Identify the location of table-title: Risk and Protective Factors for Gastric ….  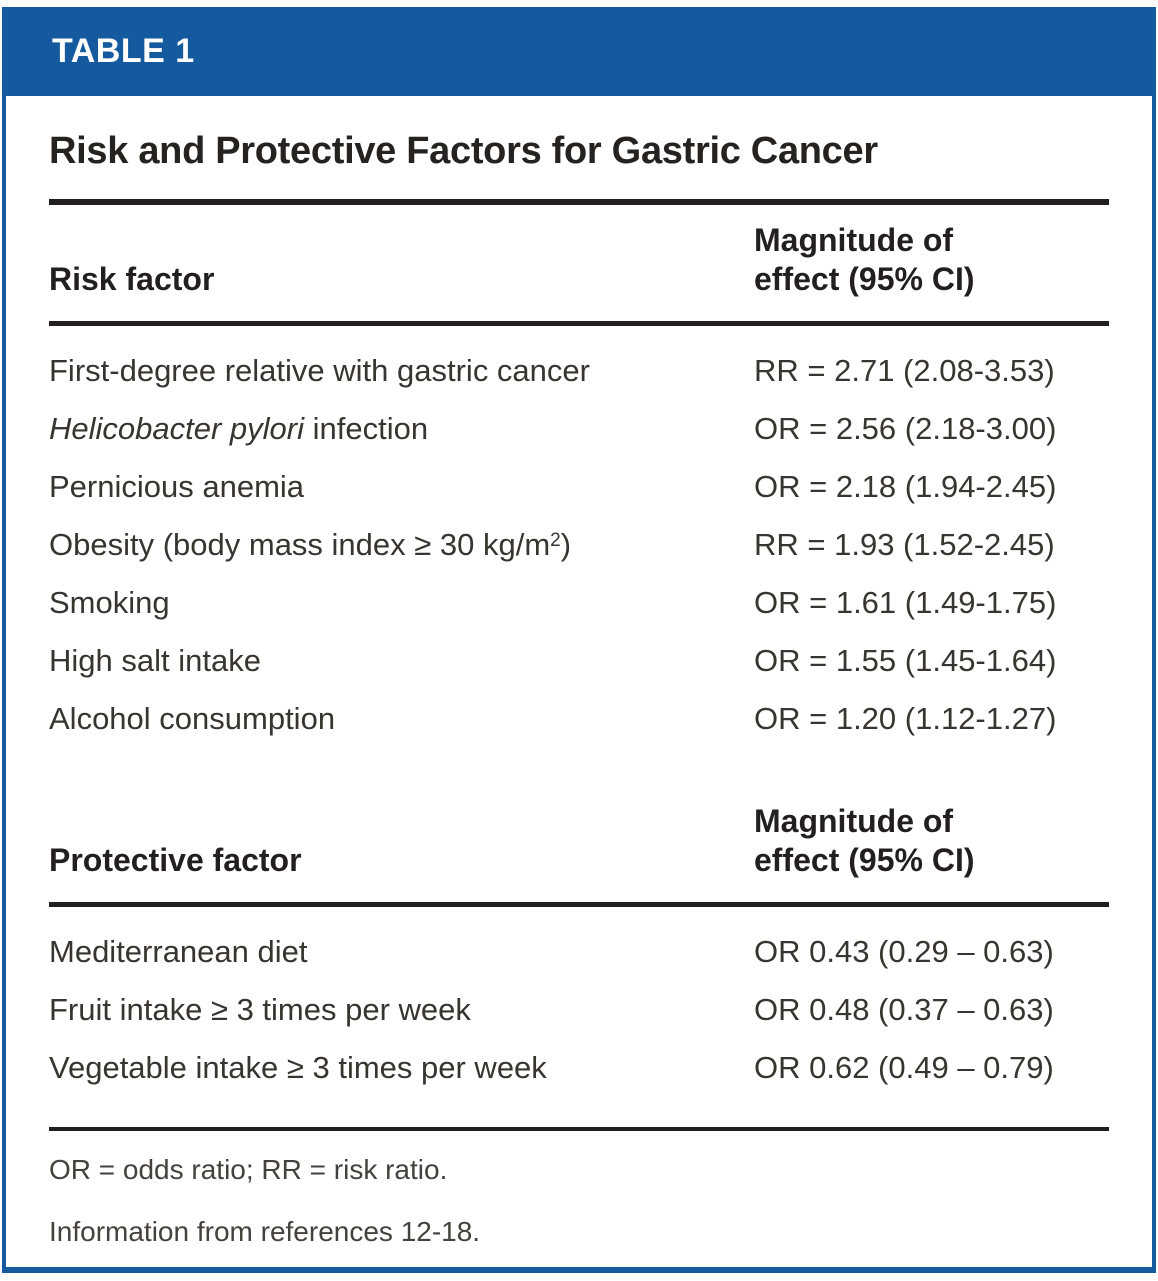
(463, 151).